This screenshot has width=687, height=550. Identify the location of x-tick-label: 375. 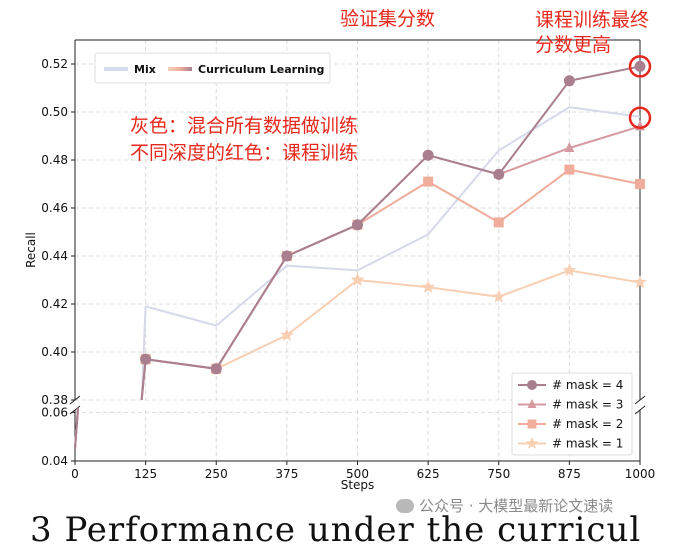
(286, 474).